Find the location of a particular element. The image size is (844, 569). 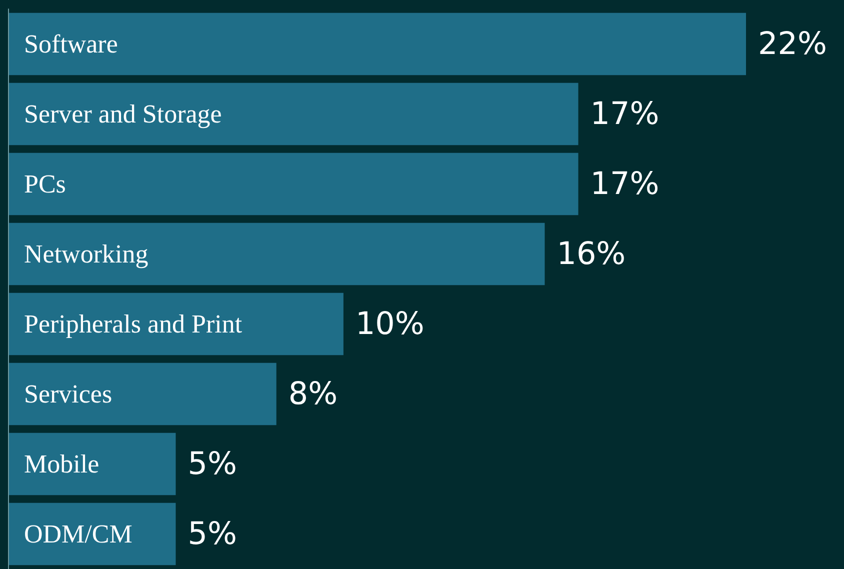

data-label: 22% is located at coordinates (792, 44).